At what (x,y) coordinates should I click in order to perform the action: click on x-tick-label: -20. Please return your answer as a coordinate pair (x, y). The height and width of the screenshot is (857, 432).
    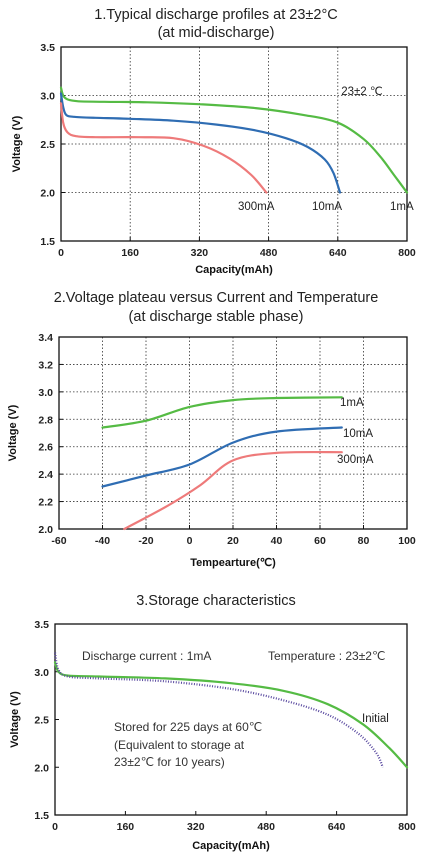
    Looking at the image, I should click on (145, 541).